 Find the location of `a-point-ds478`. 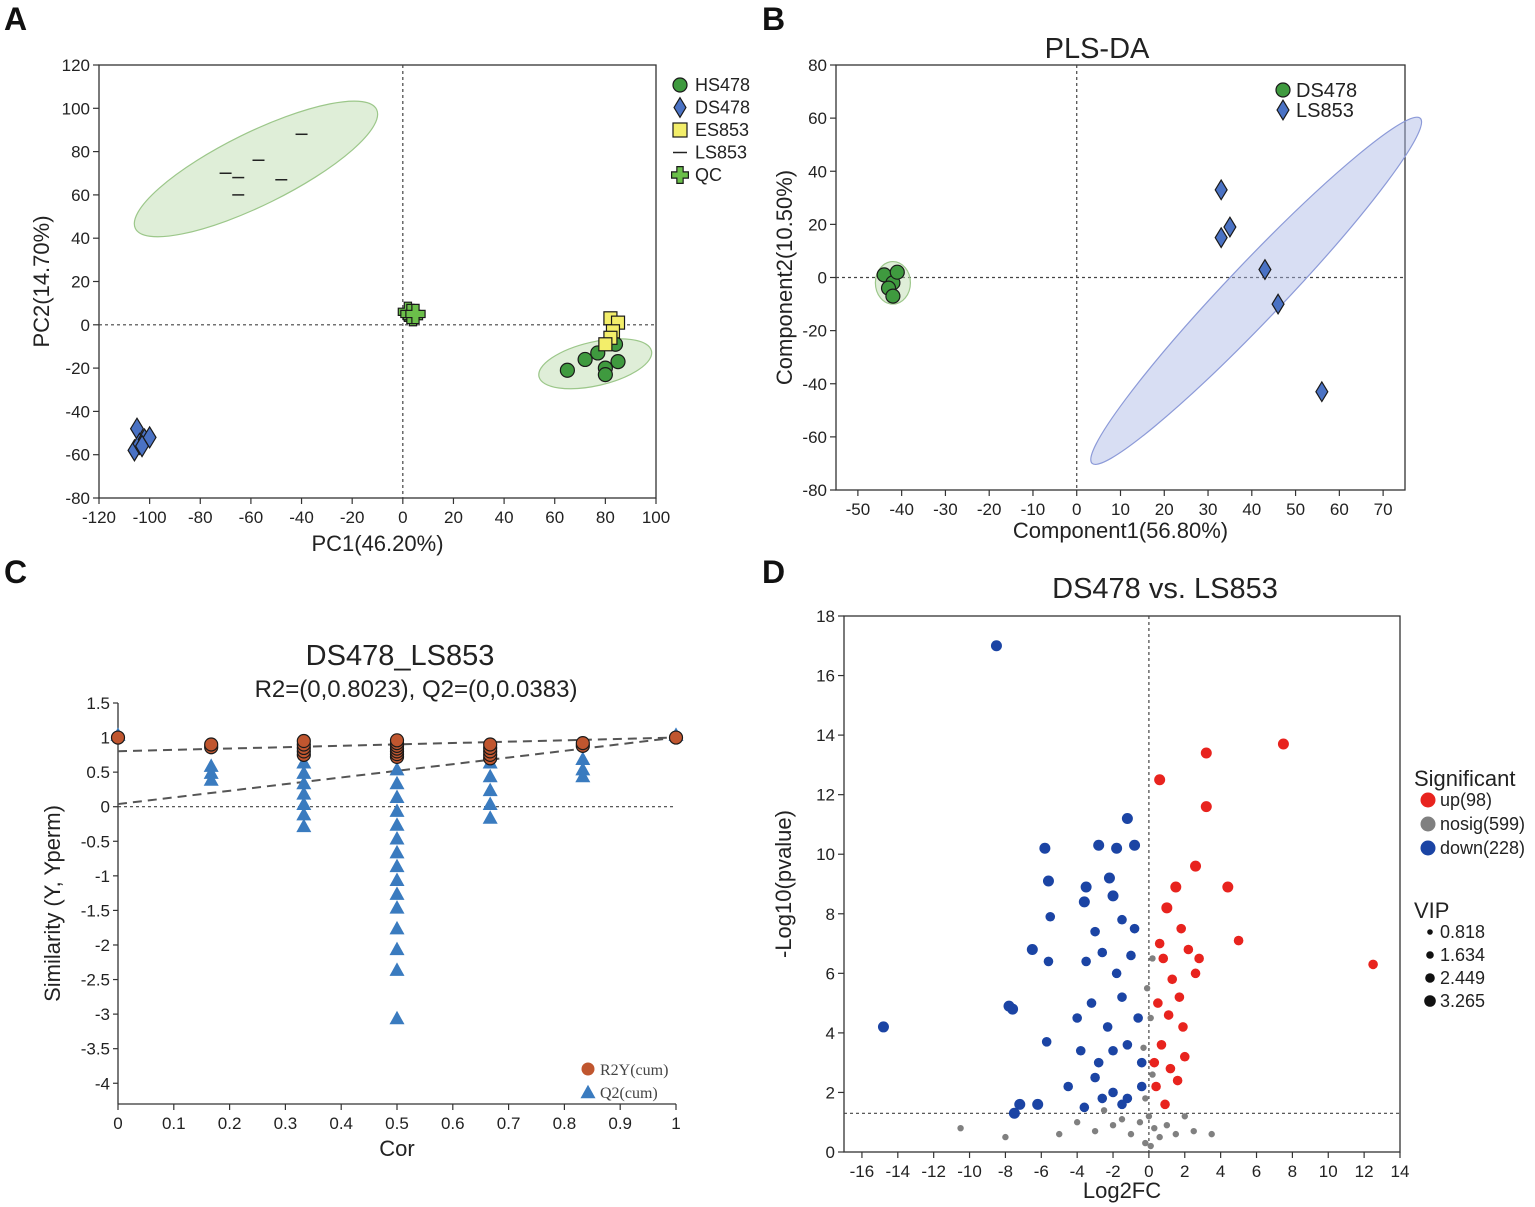

a-point-ds478 is located at coordinates (142, 446).